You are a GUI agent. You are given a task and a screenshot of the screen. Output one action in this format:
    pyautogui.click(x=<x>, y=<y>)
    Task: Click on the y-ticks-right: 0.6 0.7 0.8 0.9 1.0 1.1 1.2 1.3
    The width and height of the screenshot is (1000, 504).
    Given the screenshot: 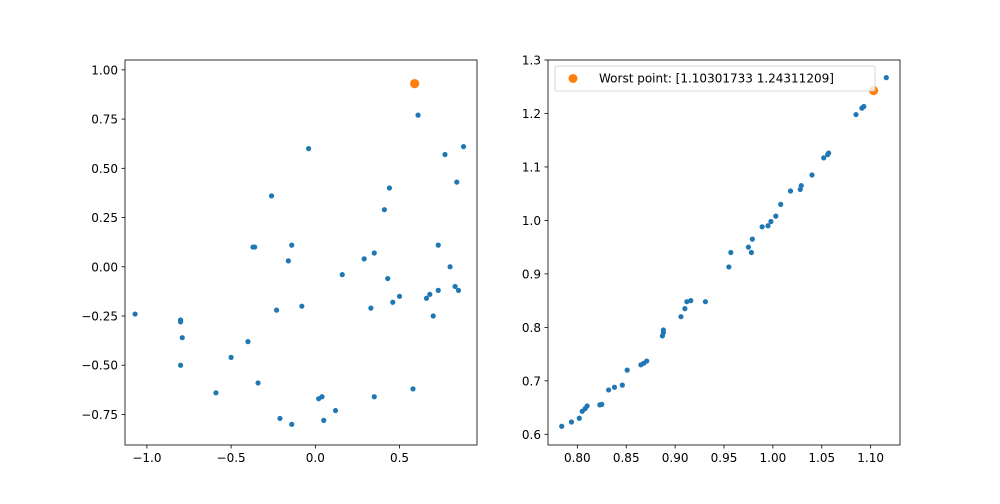 What is the action you would take?
    pyautogui.click(x=535, y=248)
    